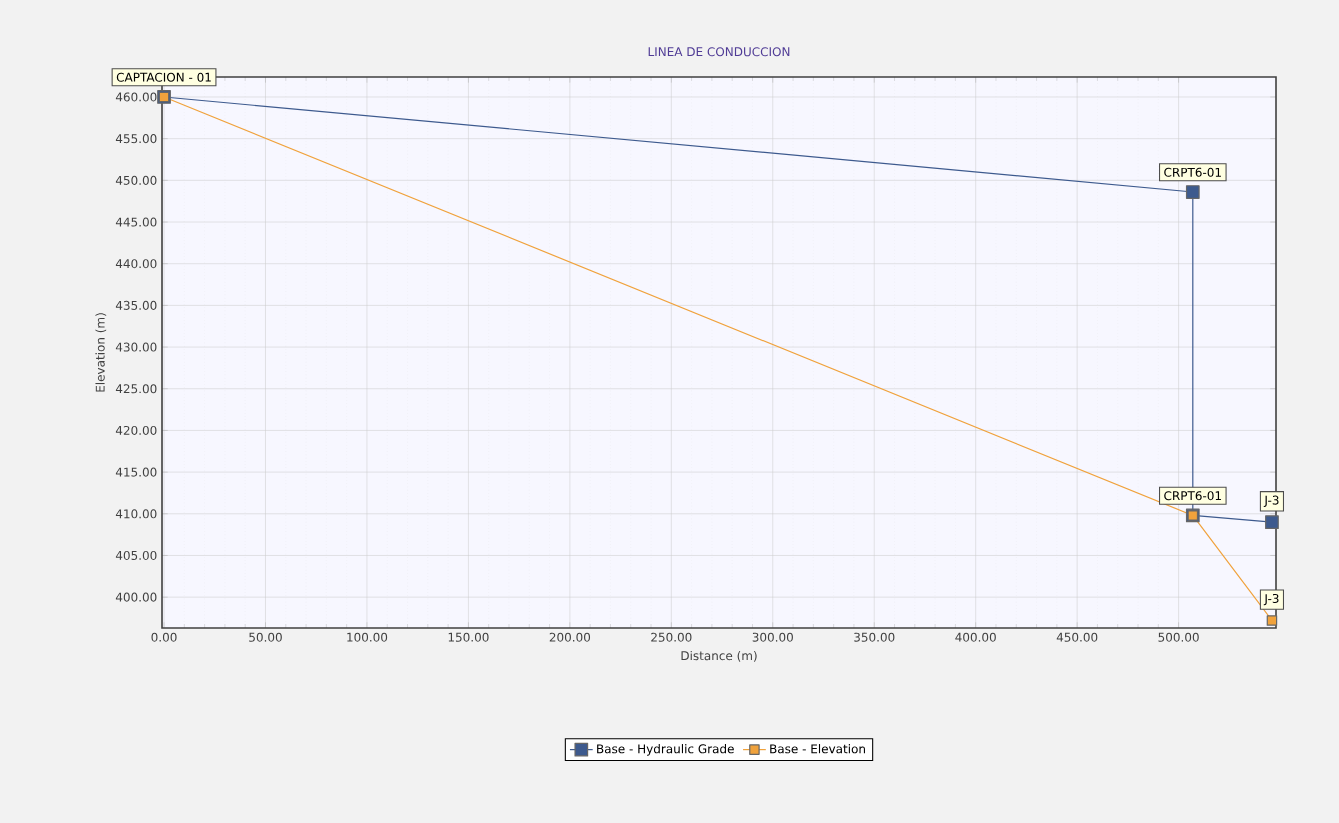  I want to click on x-tick-label: 300.00, so click(772, 637).